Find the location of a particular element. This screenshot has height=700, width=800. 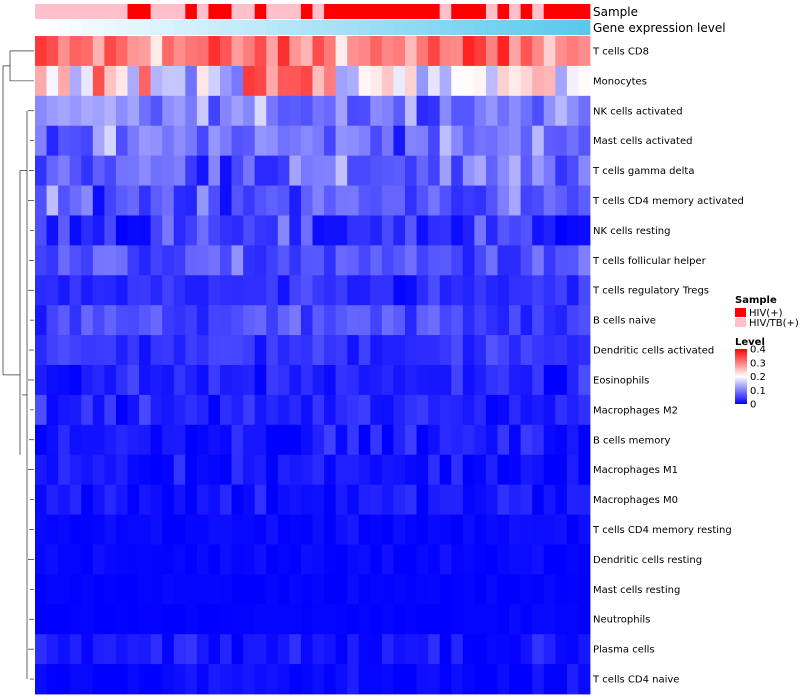

row-label: NK cells activated is located at coordinates (638, 111).